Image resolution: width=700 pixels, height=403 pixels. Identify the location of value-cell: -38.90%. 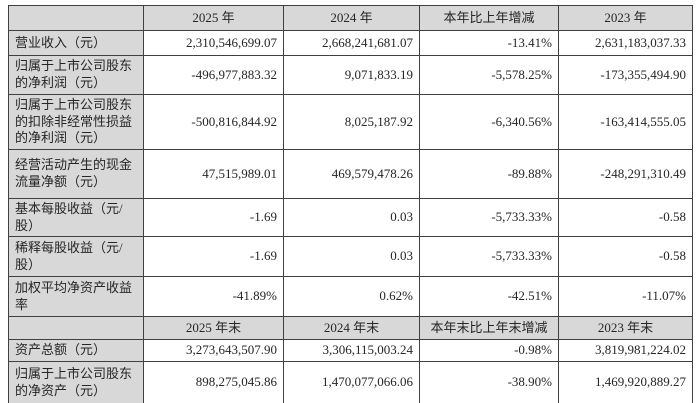
(489, 382).